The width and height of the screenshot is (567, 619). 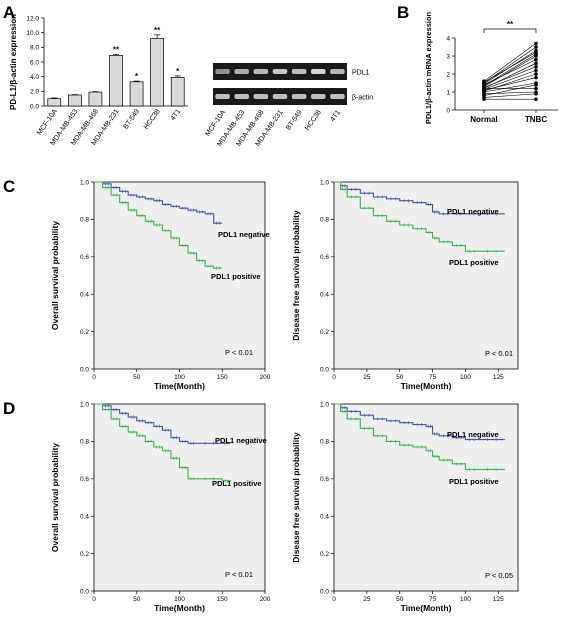 What do you see at coordinates (132, 119) in the screenshot?
I see `x-tick-label: BT-549` at bounding box center [132, 119].